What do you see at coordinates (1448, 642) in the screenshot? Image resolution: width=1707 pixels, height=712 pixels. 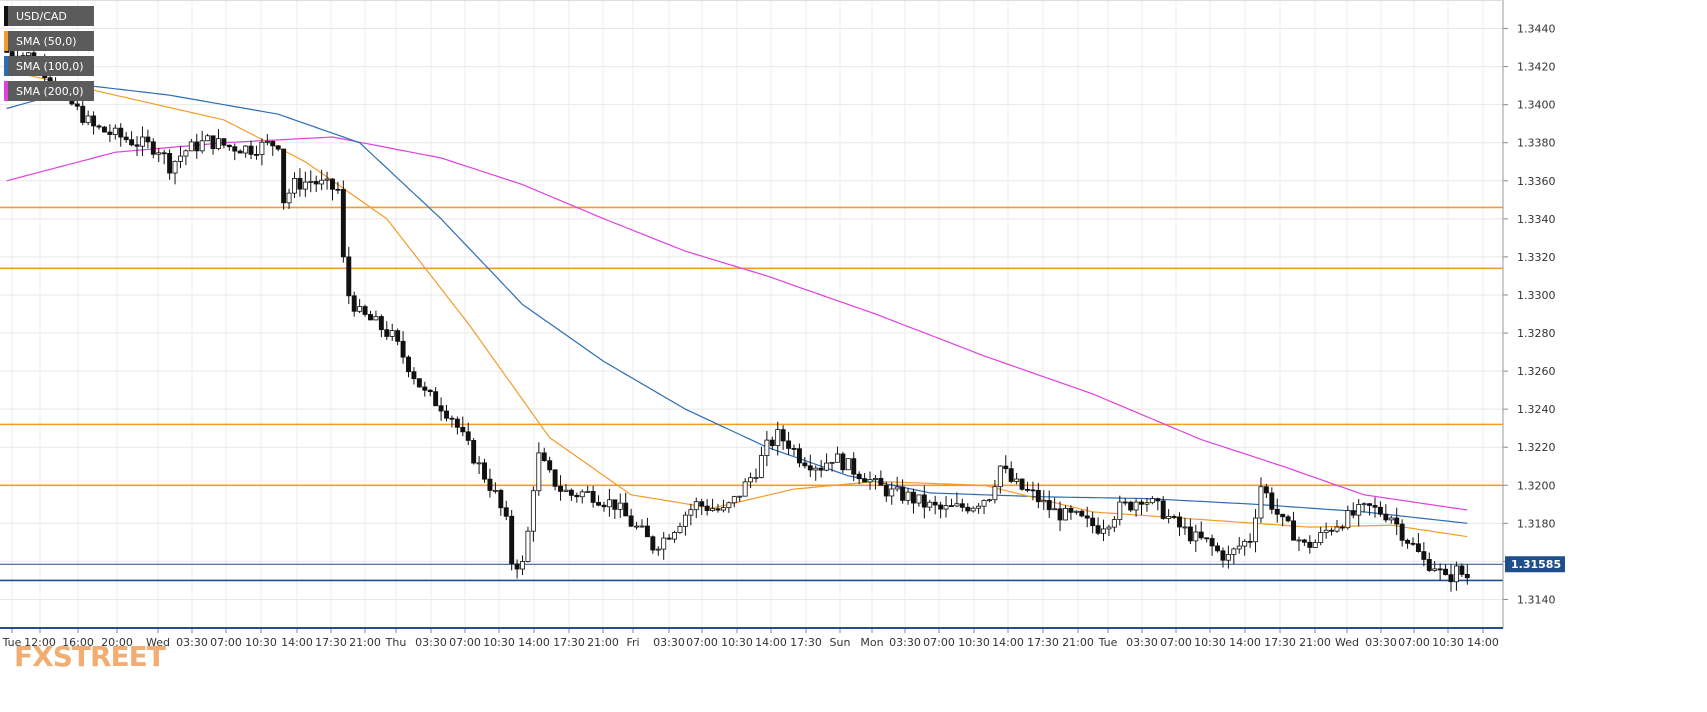 I see `x-tick-label: 10:30` at bounding box center [1448, 642].